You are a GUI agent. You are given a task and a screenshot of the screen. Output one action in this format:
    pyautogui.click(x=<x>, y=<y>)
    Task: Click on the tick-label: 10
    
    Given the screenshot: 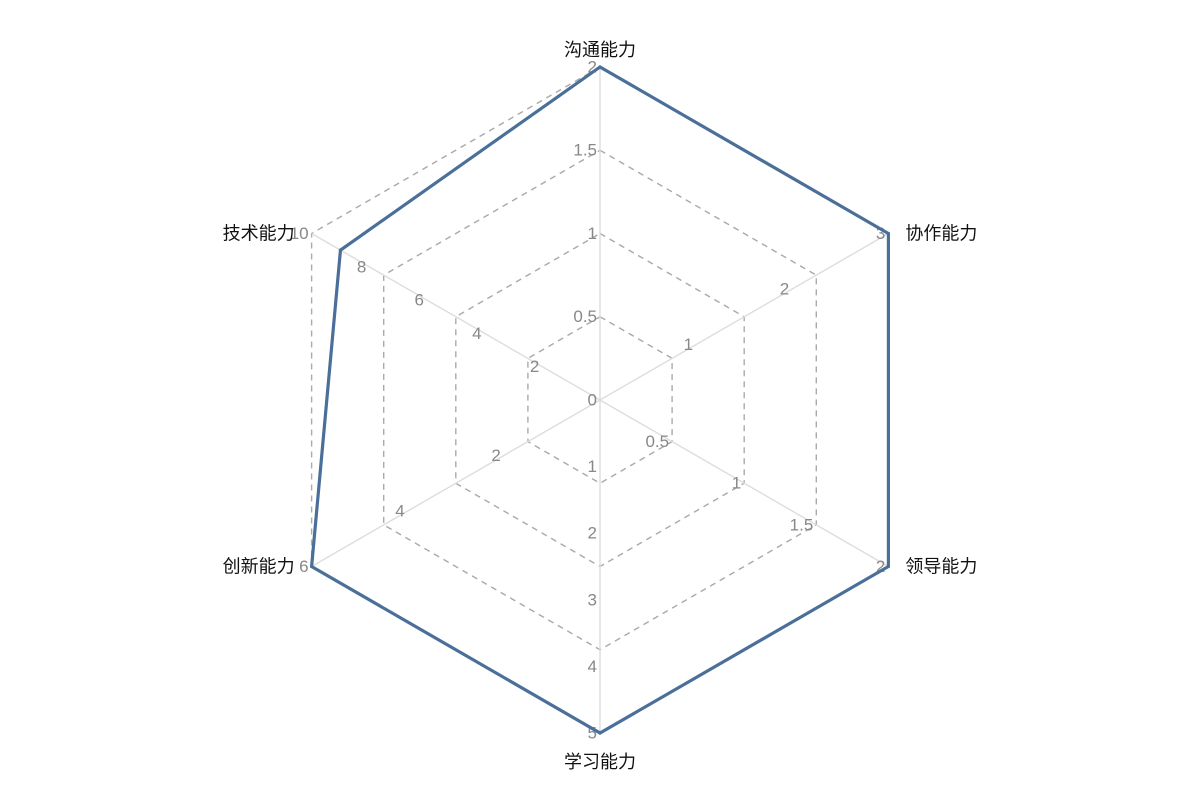 What is the action you would take?
    pyautogui.click(x=299, y=233)
    